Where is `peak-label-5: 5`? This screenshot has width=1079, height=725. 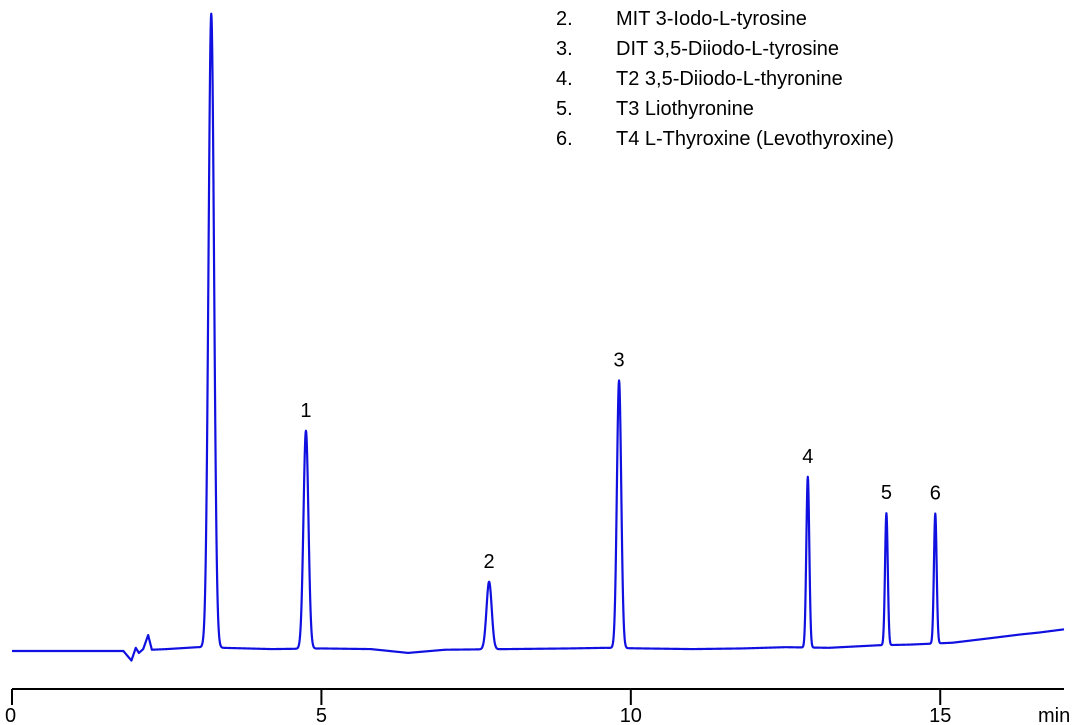
peak-label-5: 5 is located at coordinates (886, 493).